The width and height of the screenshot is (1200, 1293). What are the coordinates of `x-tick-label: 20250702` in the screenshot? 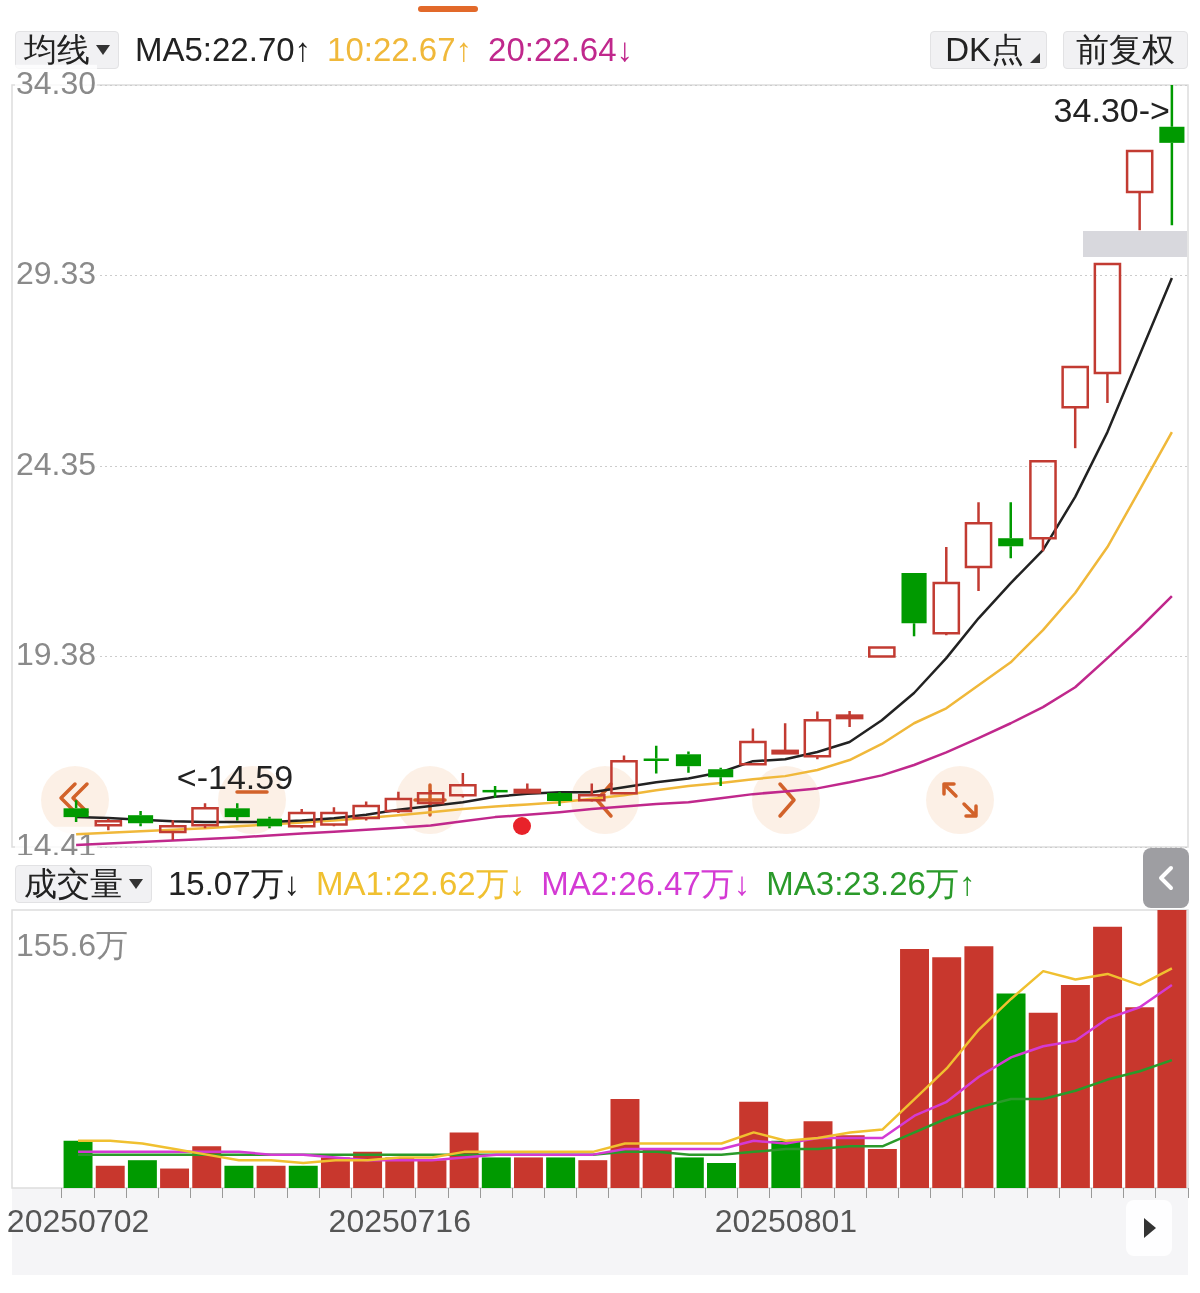 It's located at (78, 1221).